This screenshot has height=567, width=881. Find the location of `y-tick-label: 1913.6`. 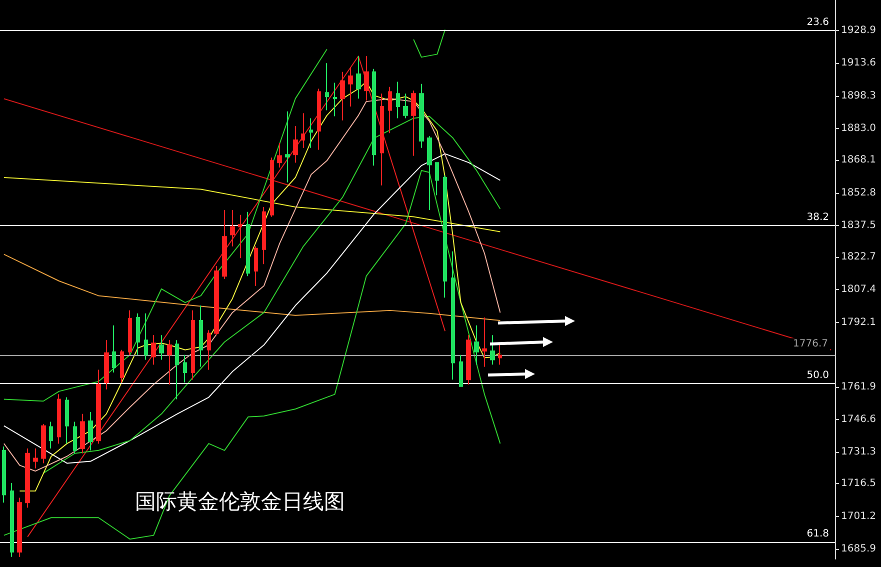

y-tick-label: 1913.6 is located at coordinates (858, 63).